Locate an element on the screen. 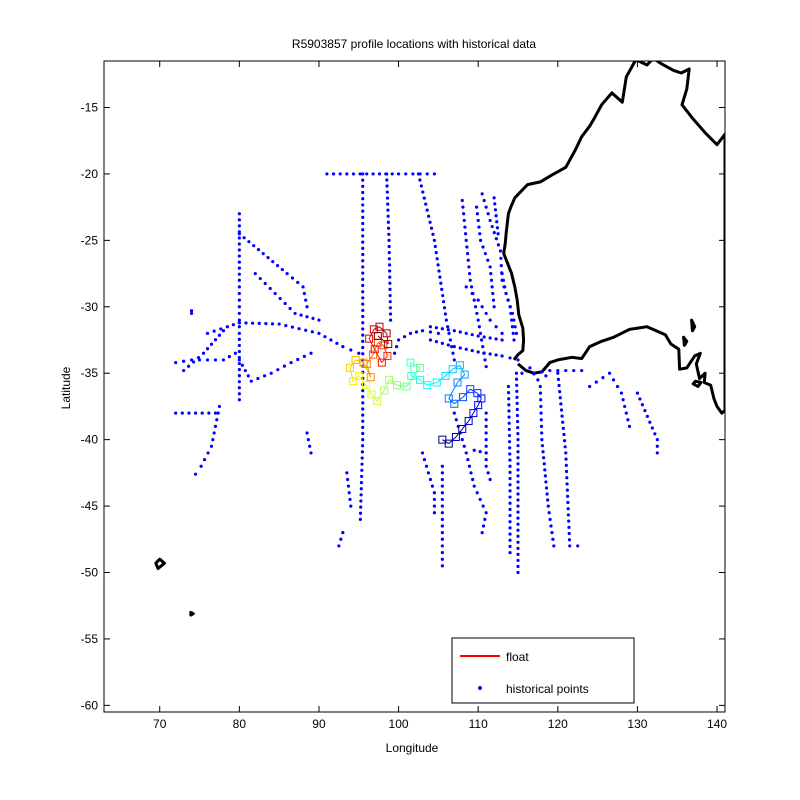 This screenshot has width=800, height=800. legend-historical-label: historical points is located at coordinates (547, 689).